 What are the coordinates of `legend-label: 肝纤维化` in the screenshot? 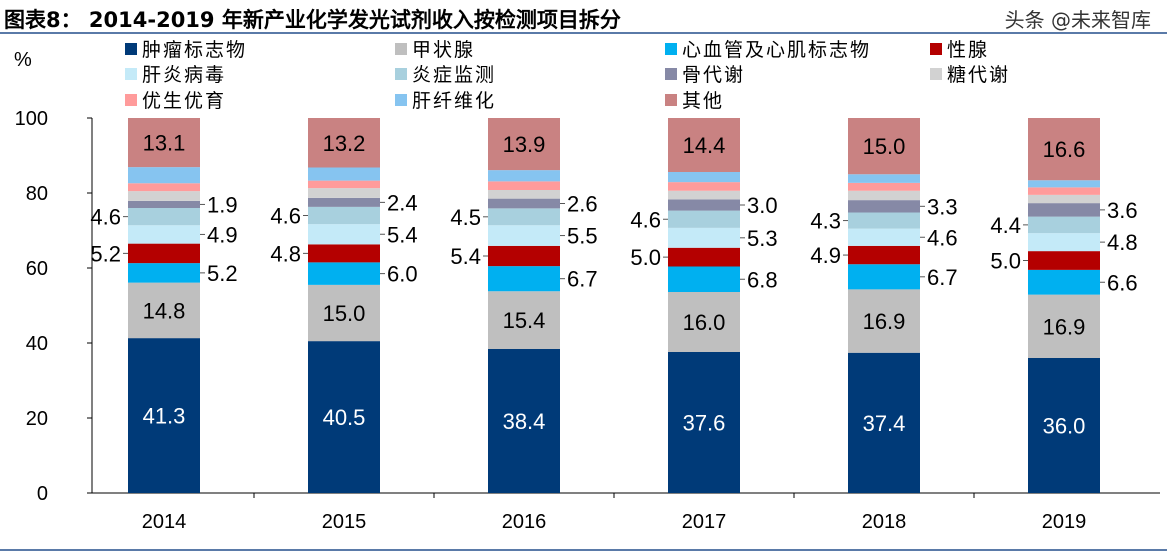 It's located at (454, 101).